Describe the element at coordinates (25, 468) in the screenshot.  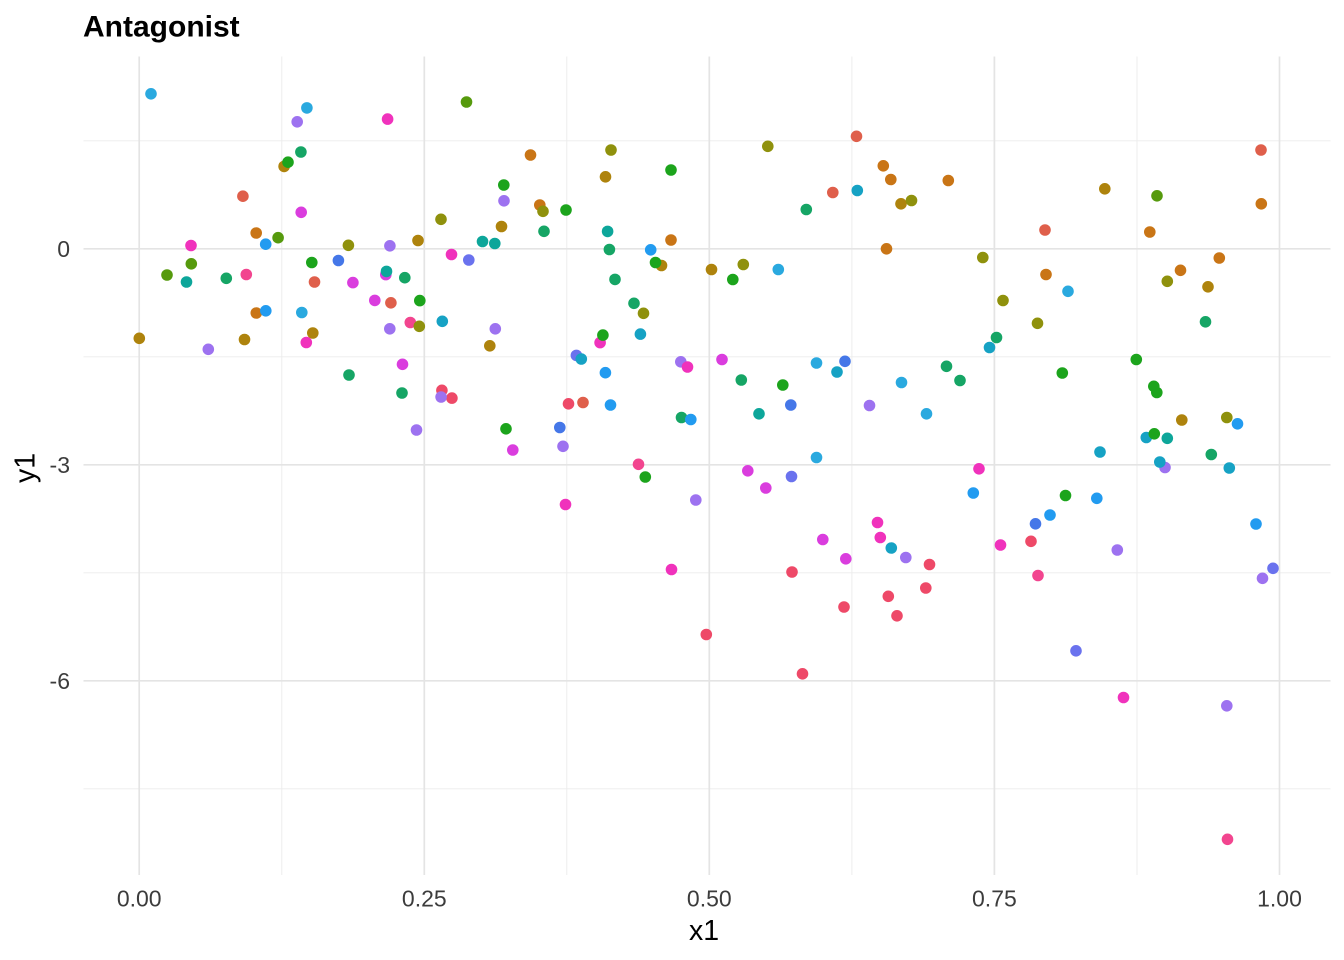
I see `svg-text: y1` at that location.